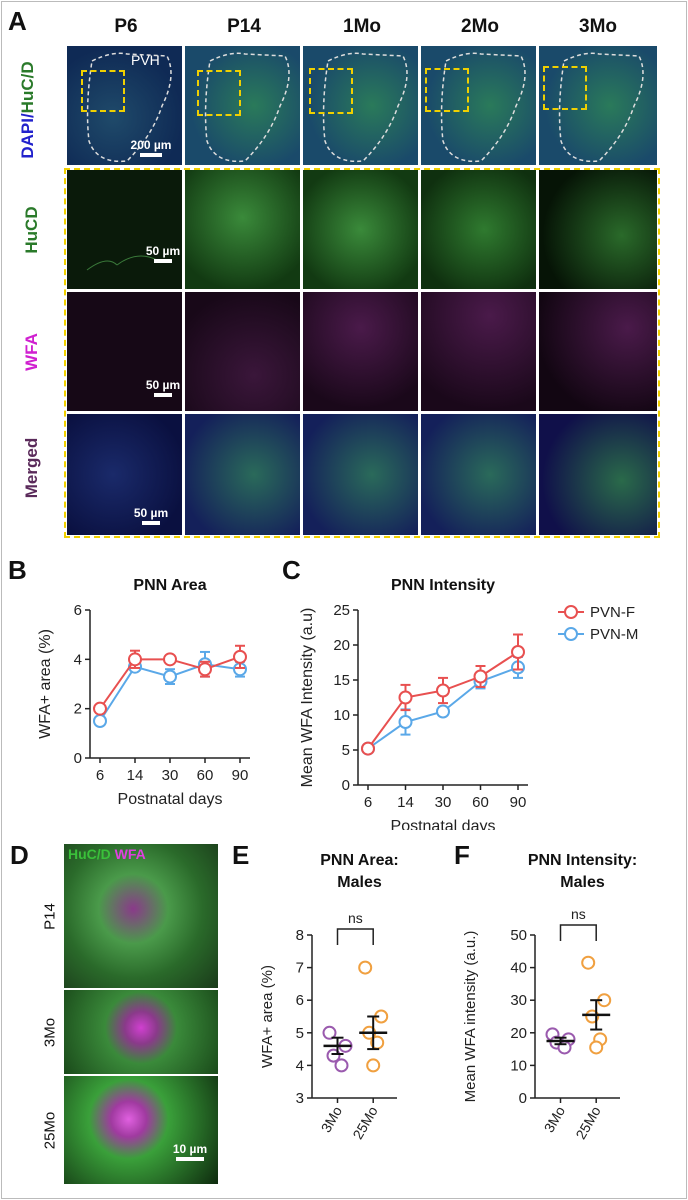 The width and height of the screenshot is (688, 1200). I want to click on panel-d-row-label-25mo: 25Mo, so click(50, 1130).